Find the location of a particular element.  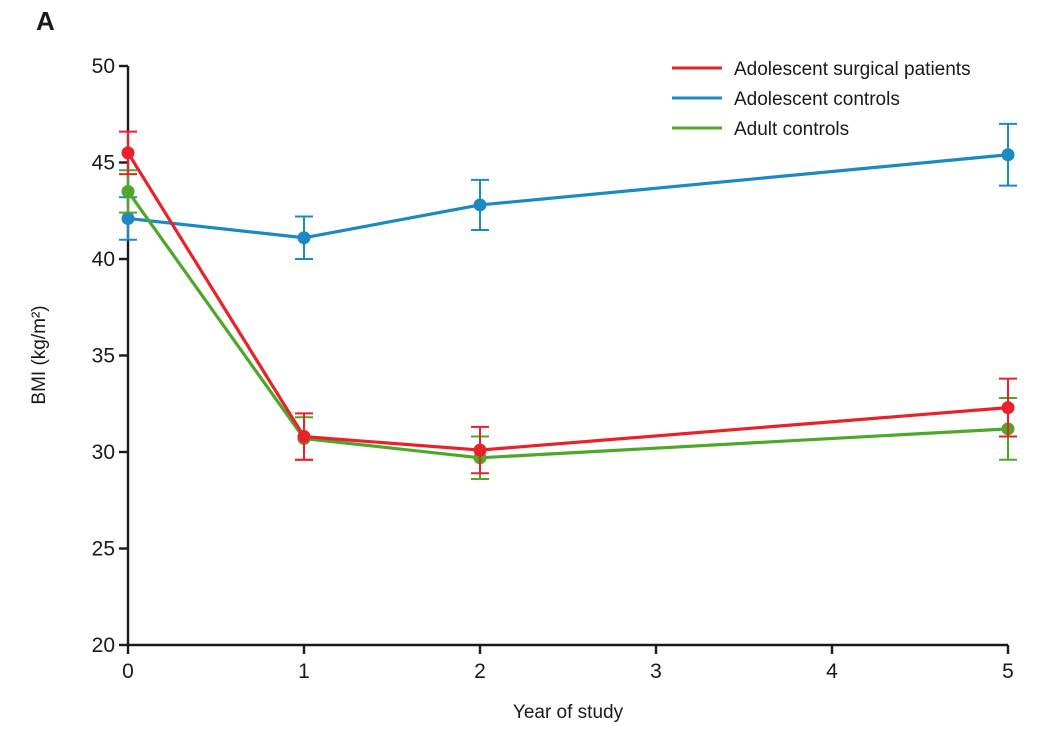

legend-label: Adult controls is located at coordinates (791, 129).